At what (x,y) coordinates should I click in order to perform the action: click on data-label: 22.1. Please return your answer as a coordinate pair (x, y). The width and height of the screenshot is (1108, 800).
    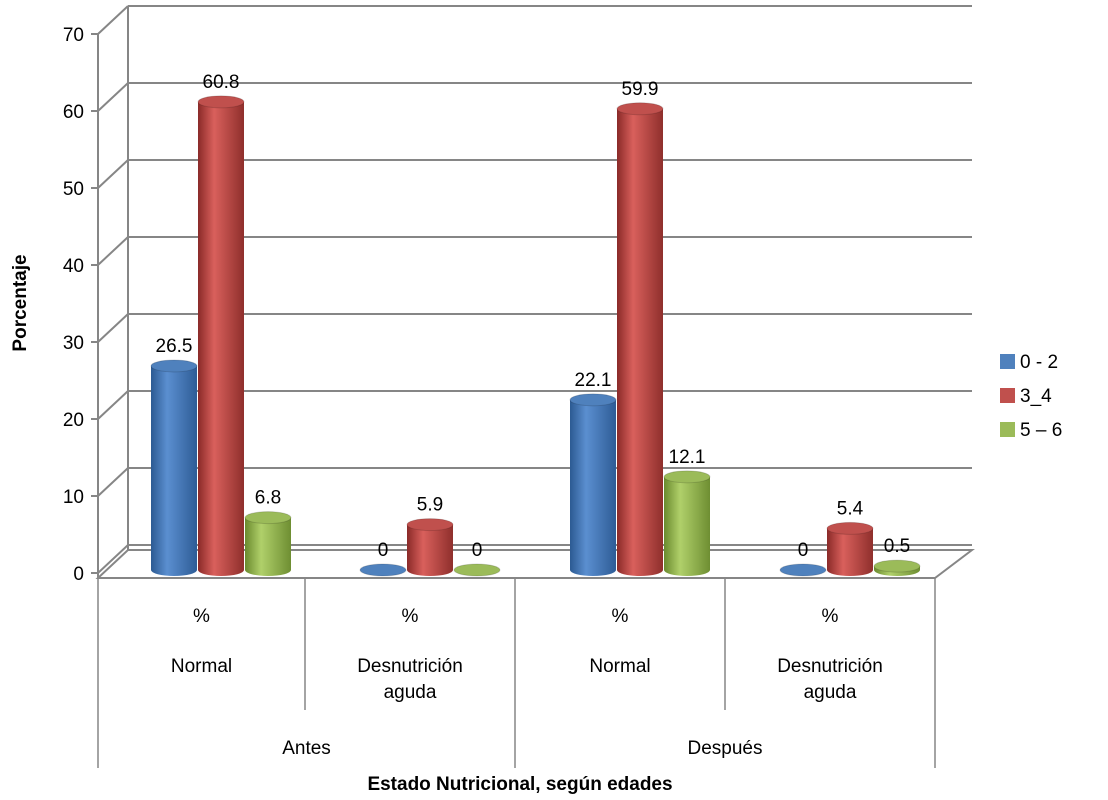
    Looking at the image, I should click on (593, 380).